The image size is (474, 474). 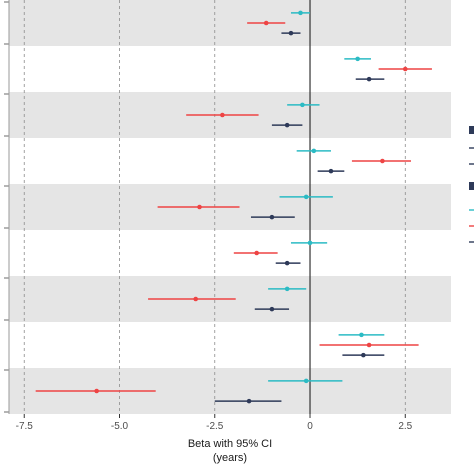 What do you see at coordinates (310, 426) in the screenshot?
I see `x-tick-label: 0` at bounding box center [310, 426].